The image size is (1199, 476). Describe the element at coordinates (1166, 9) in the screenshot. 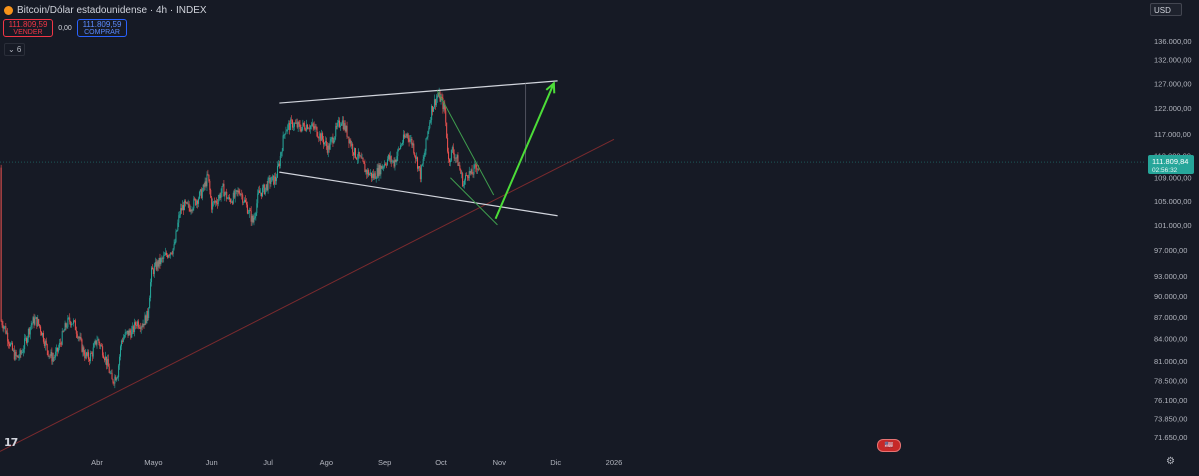

I see `currency-select: USD` at that location.